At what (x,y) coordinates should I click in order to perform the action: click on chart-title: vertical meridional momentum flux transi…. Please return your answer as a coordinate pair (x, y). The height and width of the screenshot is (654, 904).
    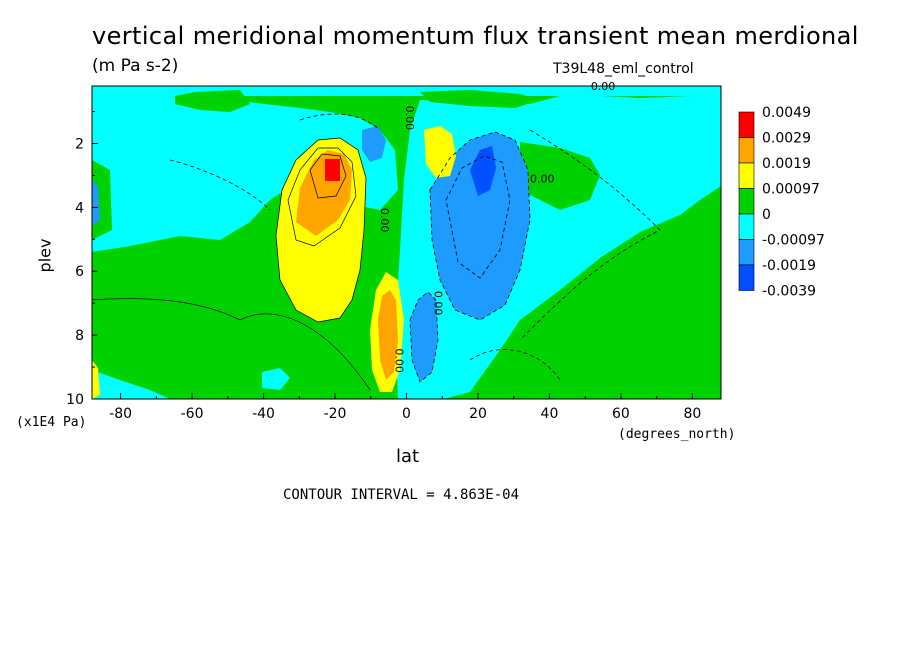
    Looking at the image, I should click on (475, 36).